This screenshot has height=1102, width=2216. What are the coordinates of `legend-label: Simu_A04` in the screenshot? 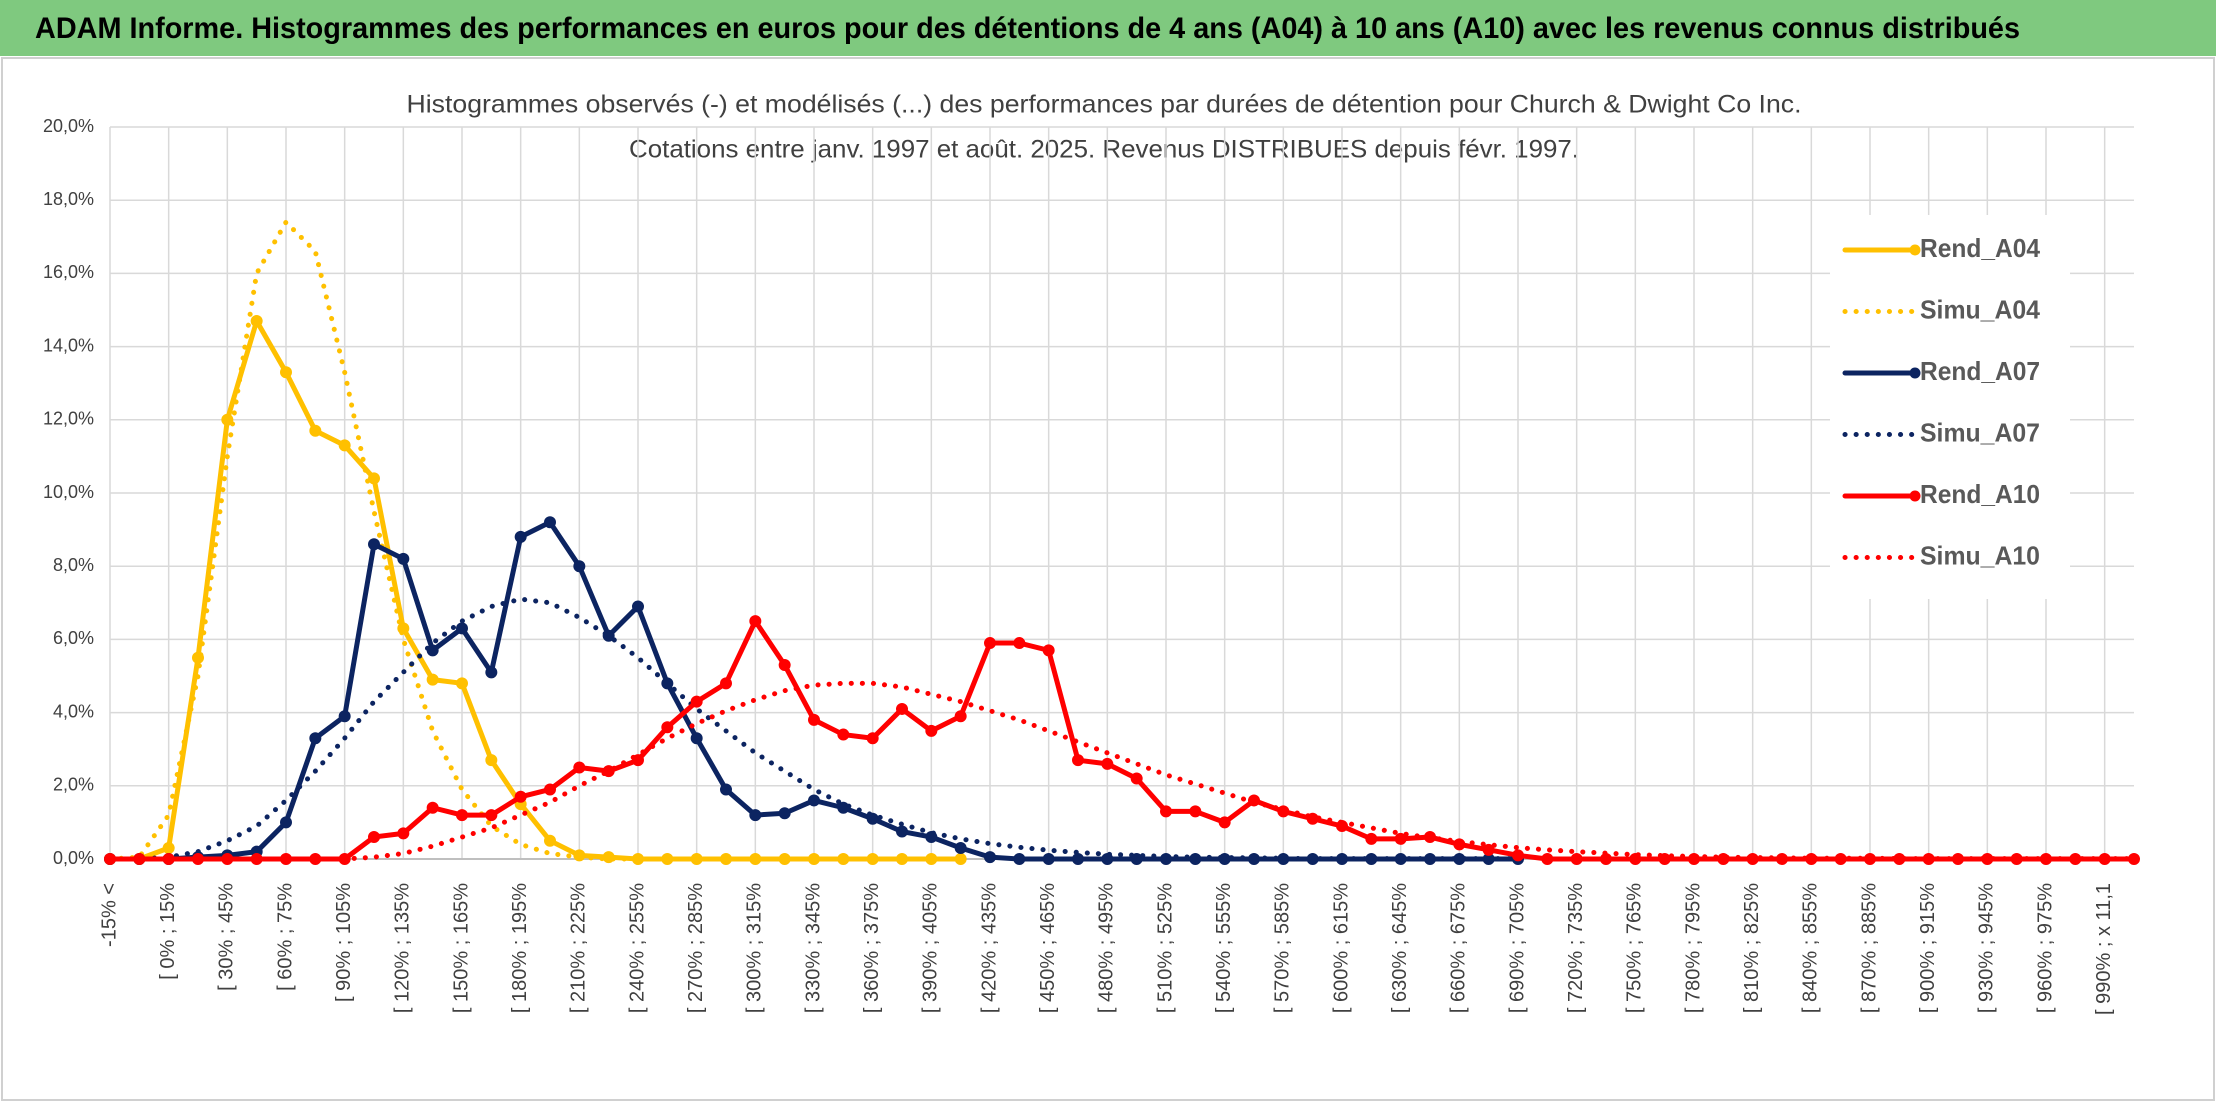 It's located at (1980, 309).